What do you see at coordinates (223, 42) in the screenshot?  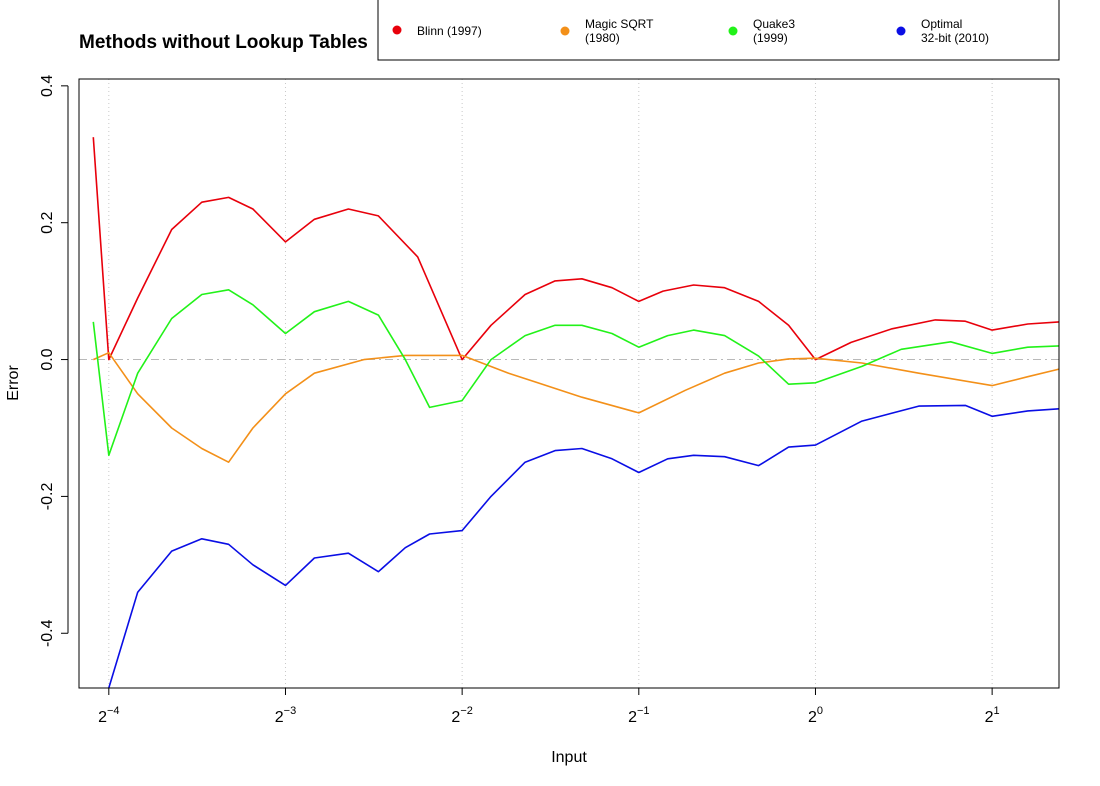 I see `chart-title: Methods without Lookup Tables` at bounding box center [223, 42].